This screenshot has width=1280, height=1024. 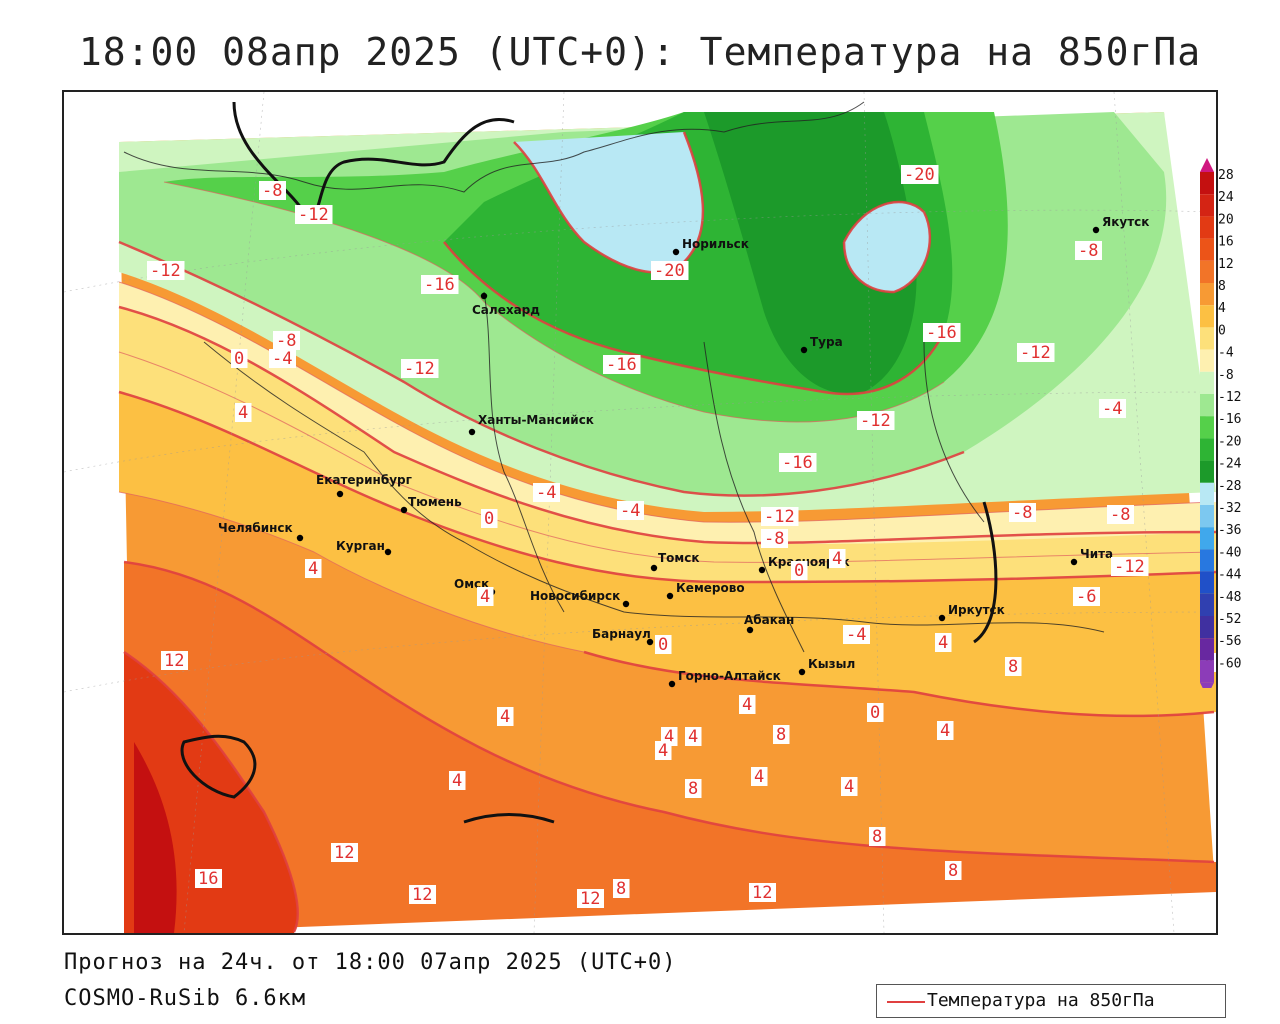 I want to click on colorbar-level-label: -4, so click(x=1226, y=353).